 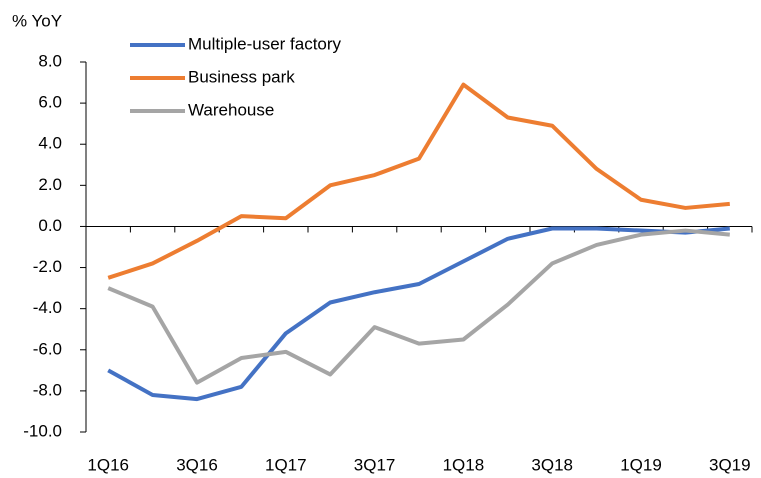 What do you see at coordinates (265, 43) in the screenshot?
I see `legend-label: Multiple-user factory` at bounding box center [265, 43].